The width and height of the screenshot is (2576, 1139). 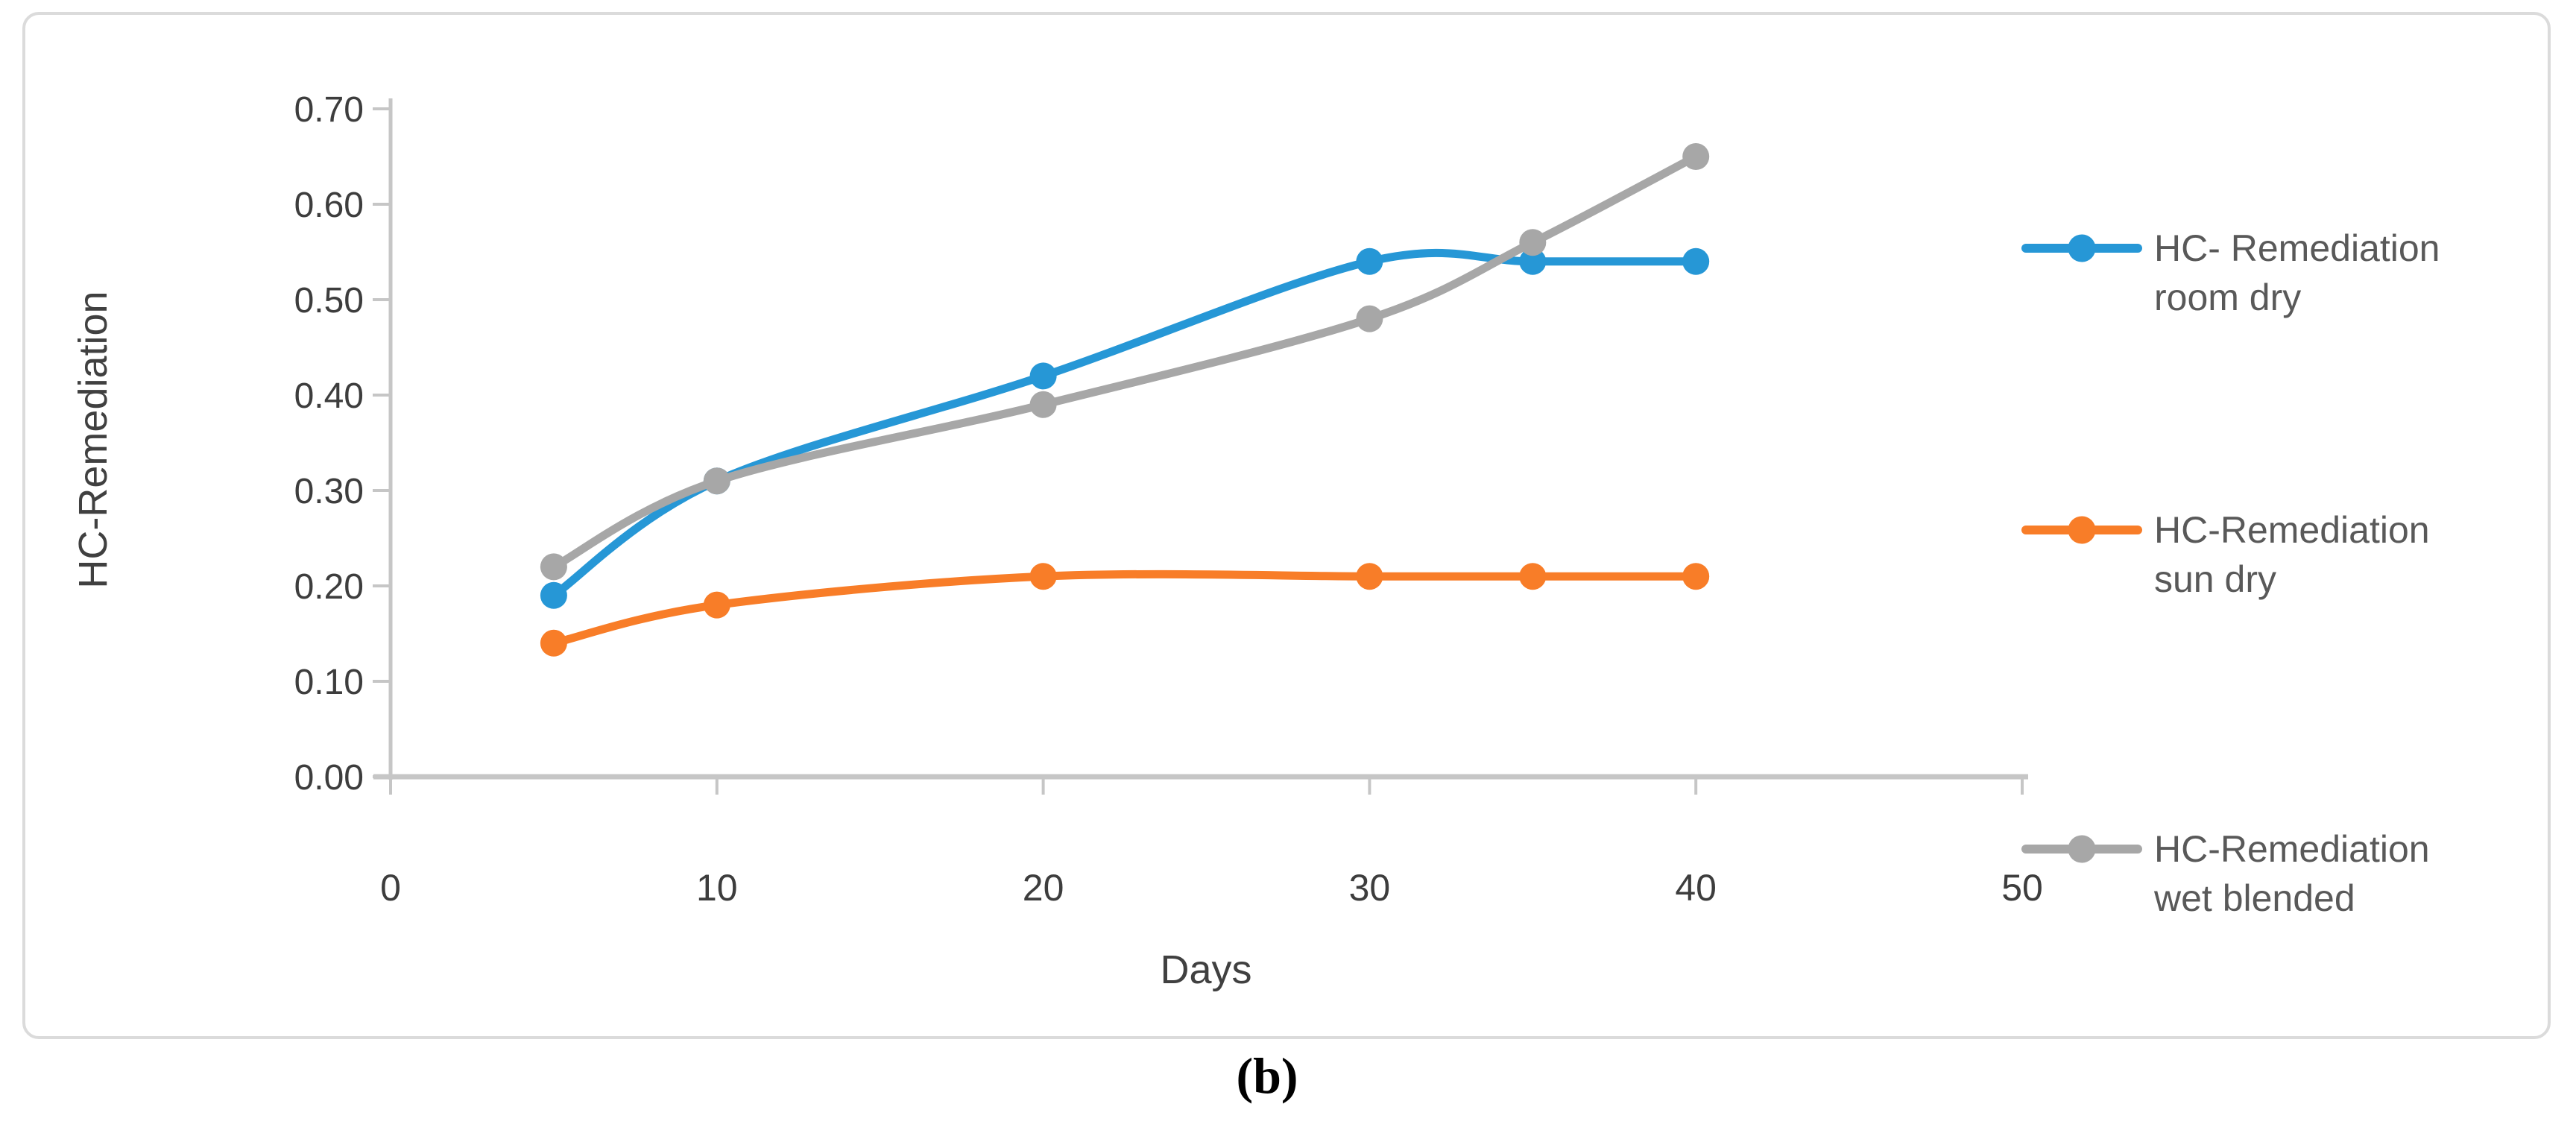 What do you see at coordinates (1267, 1075) in the screenshot?
I see `figure-caption: (b)` at bounding box center [1267, 1075].